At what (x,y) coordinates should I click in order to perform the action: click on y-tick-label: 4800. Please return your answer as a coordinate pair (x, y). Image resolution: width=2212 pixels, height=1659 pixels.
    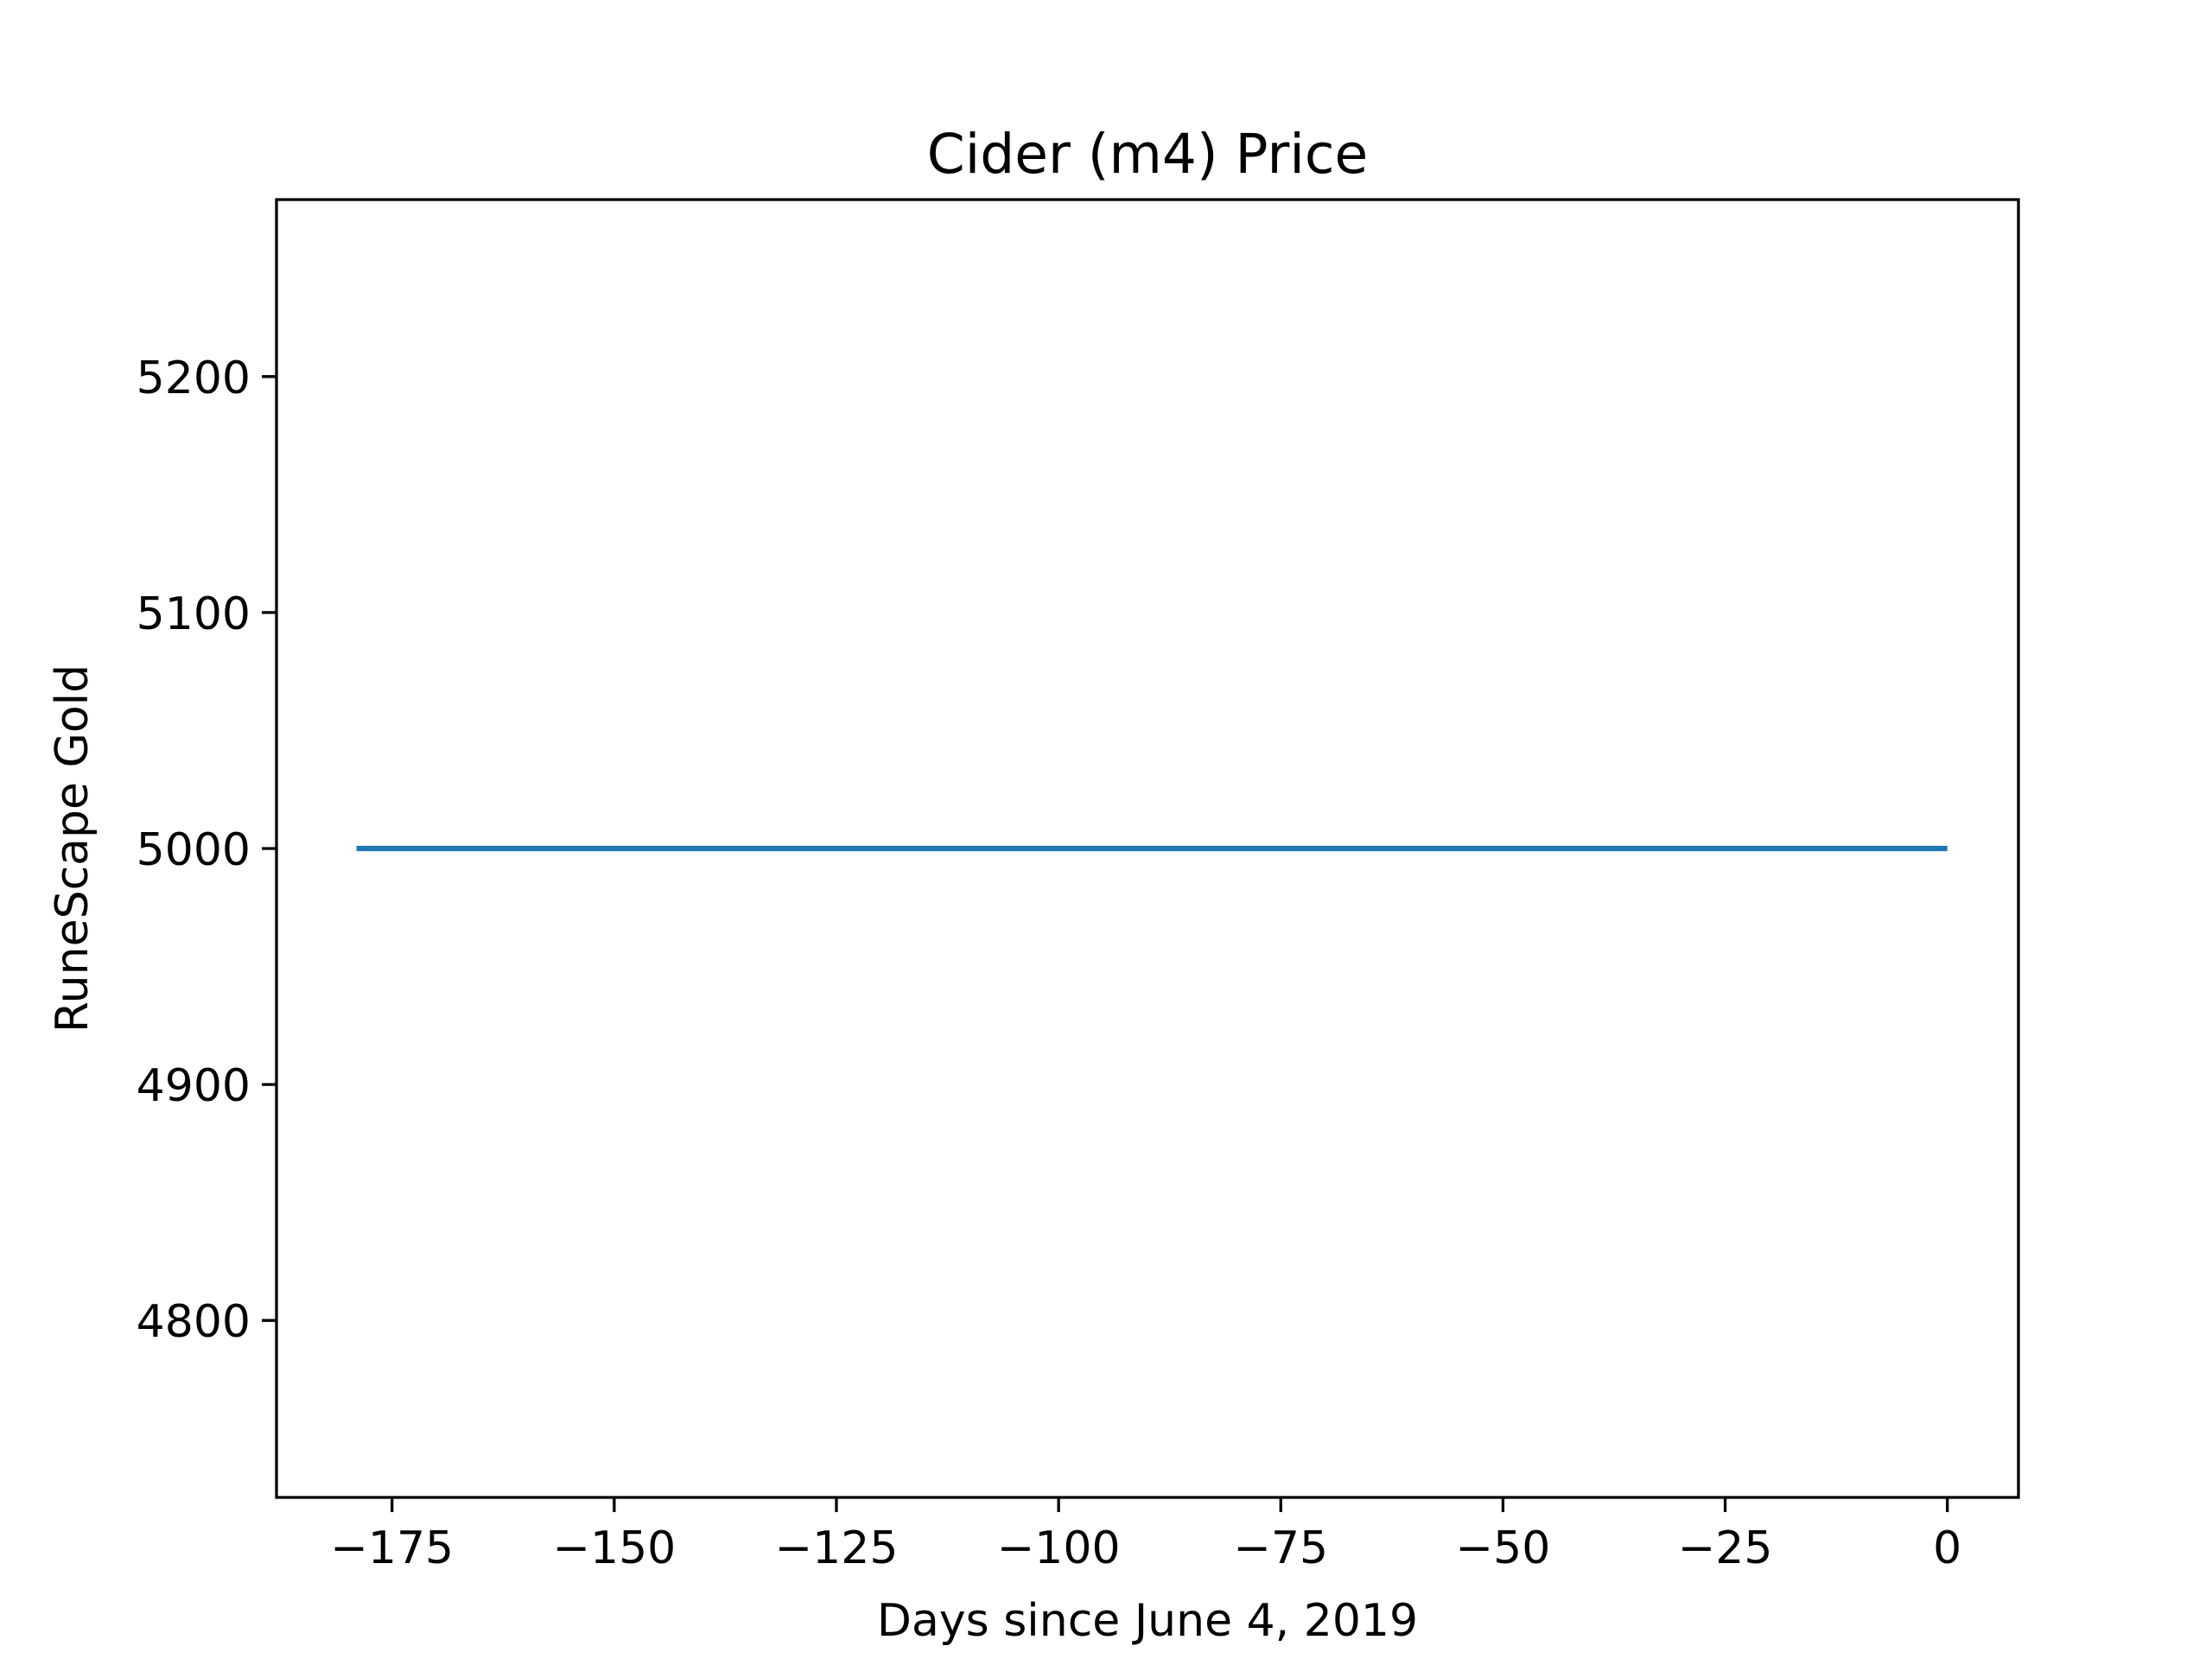
    Looking at the image, I should click on (194, 1322).